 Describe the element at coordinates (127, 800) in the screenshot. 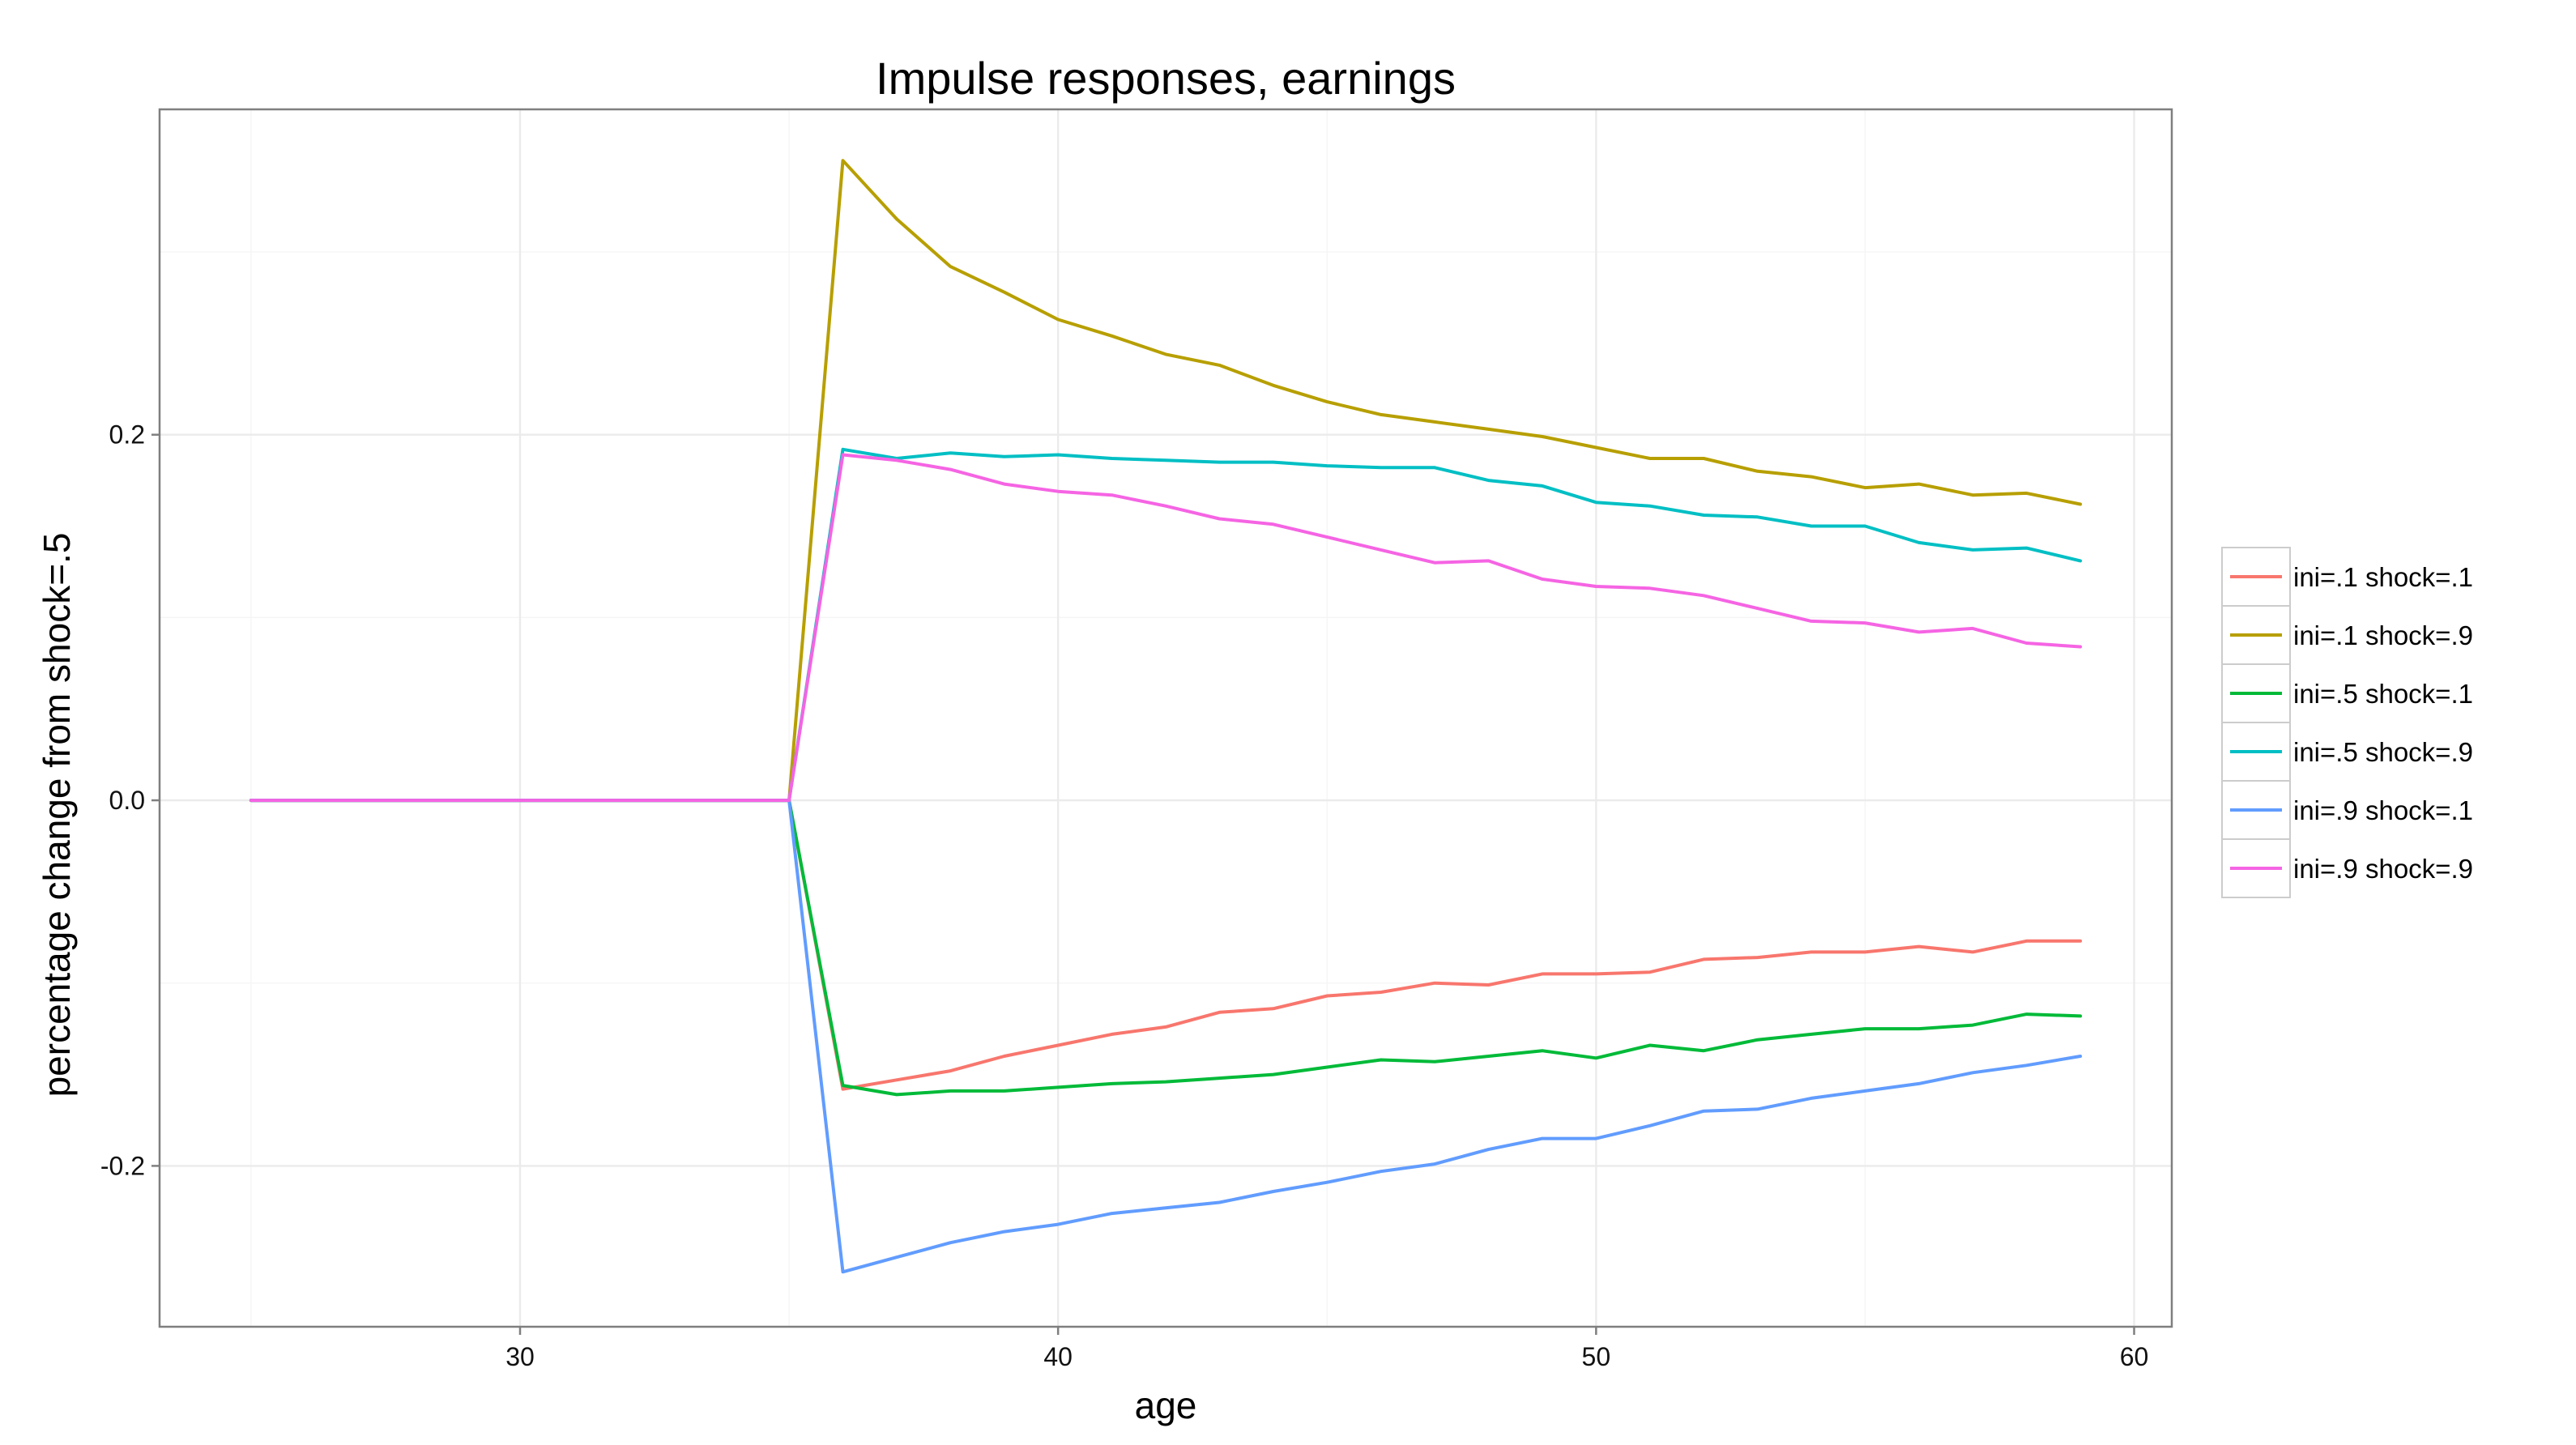

I see `y-tick-label: 0.0` at that location.